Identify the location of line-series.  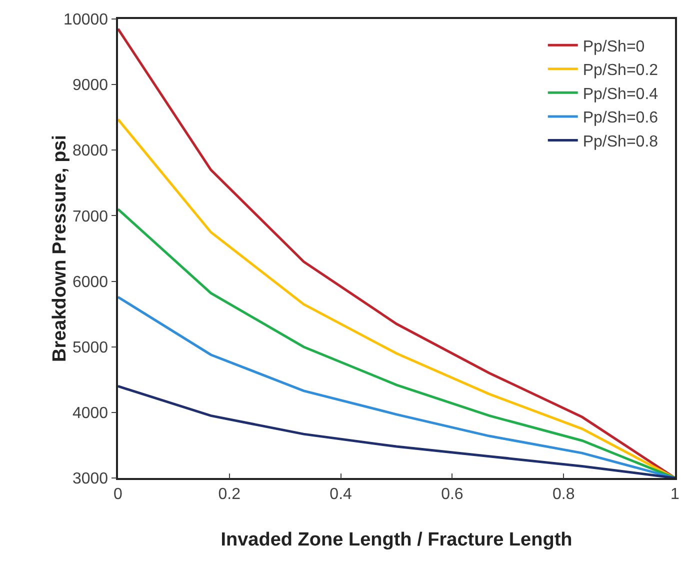
(396, 431).